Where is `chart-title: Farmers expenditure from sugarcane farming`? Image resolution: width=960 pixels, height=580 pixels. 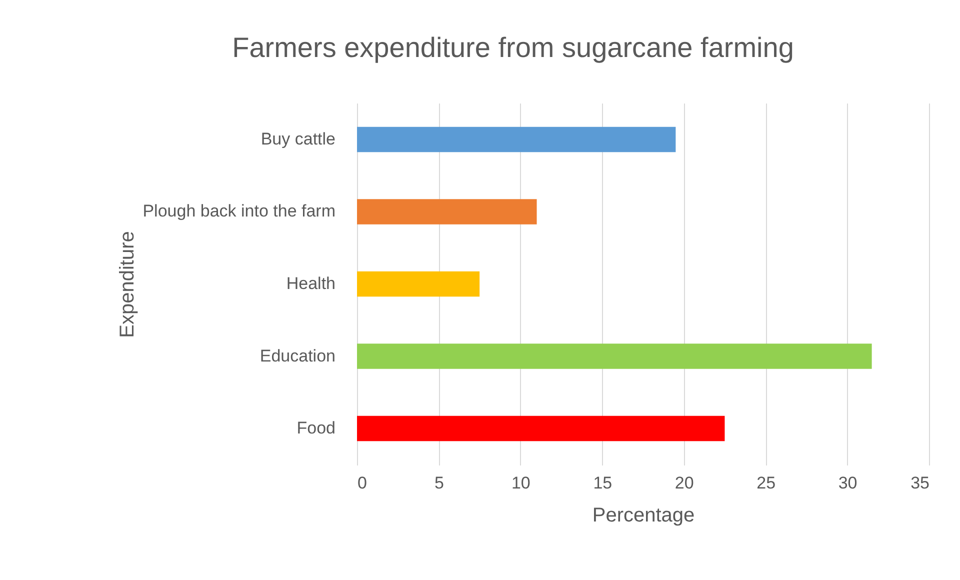
chart-title: Farmers expenditure from sugarcane farming is located at coordinates (513, 47).